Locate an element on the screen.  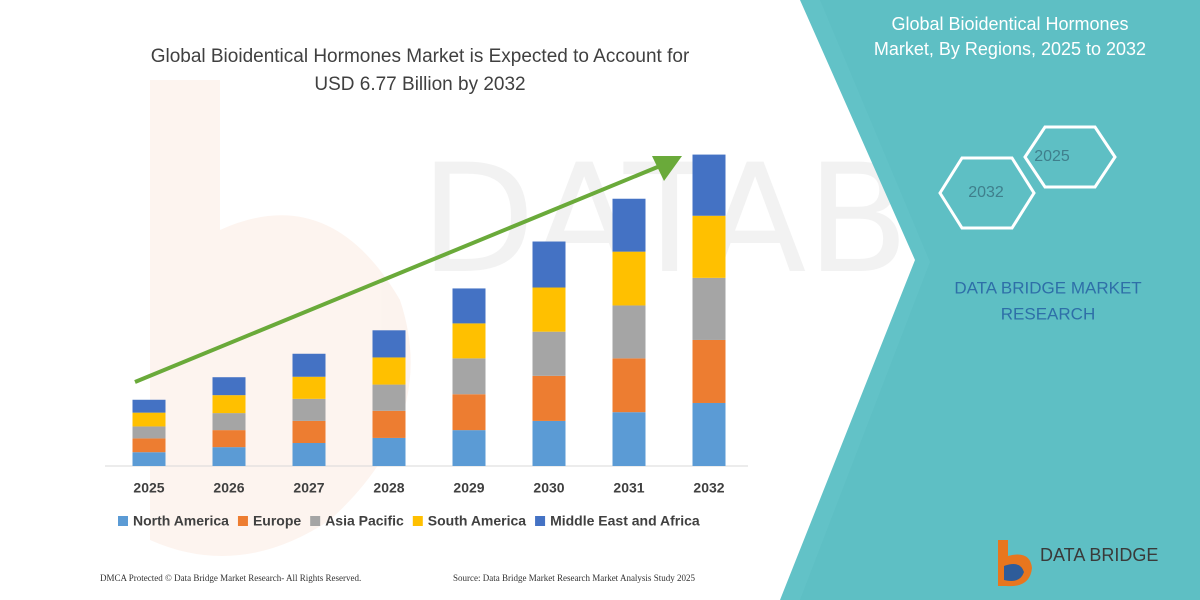
trend-arrowhead is located at coordinates (667, 168).